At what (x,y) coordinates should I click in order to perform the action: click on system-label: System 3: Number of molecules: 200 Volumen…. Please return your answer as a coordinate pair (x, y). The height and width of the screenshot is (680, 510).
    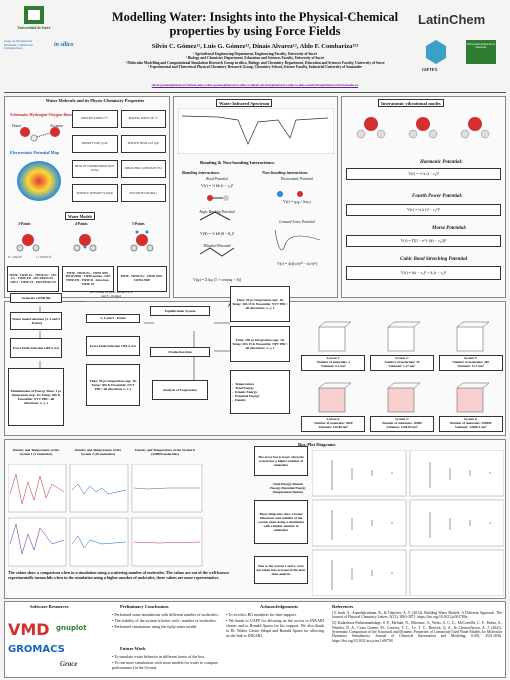
    Looking at the image, I should click on (470, 363).